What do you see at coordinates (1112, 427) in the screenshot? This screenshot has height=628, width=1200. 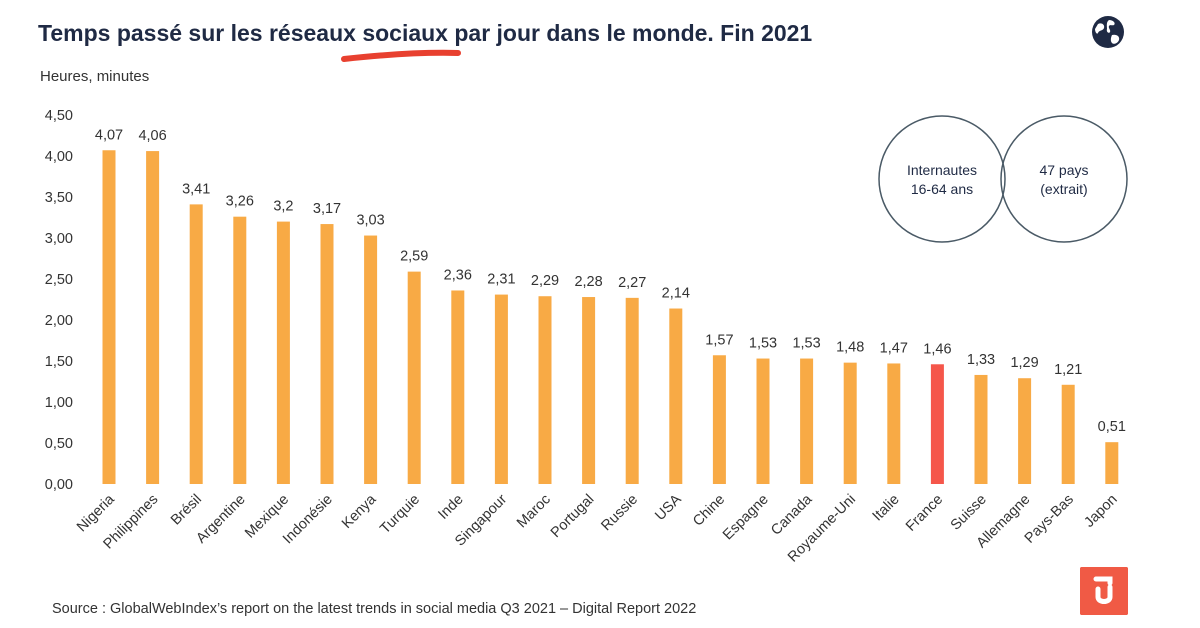 I see `data-label: 0,51` at bounding box center [1112, 427].